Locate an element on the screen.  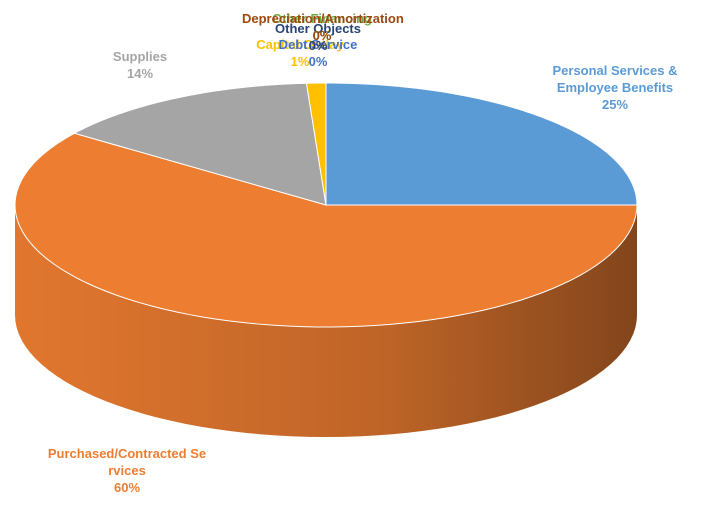
data-label: Depreciation/Amortization 0% is located at coordinates (323, 27).